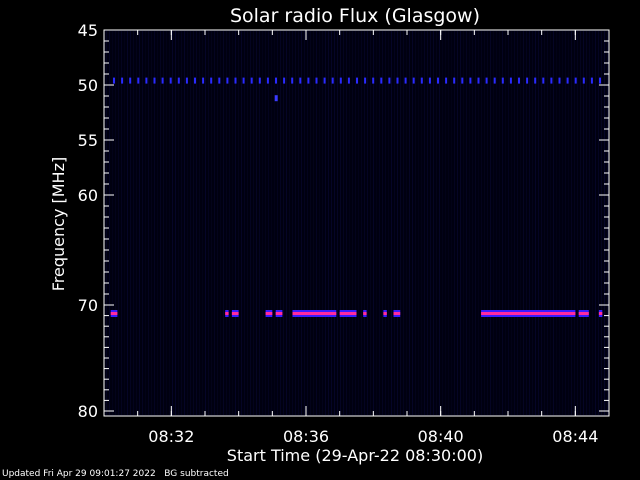 This screenshot has width=640, height=480. What do you see at coordinates (276, 98) in the screenshot?
I see `burst-point` at bounding box center [276, 98].